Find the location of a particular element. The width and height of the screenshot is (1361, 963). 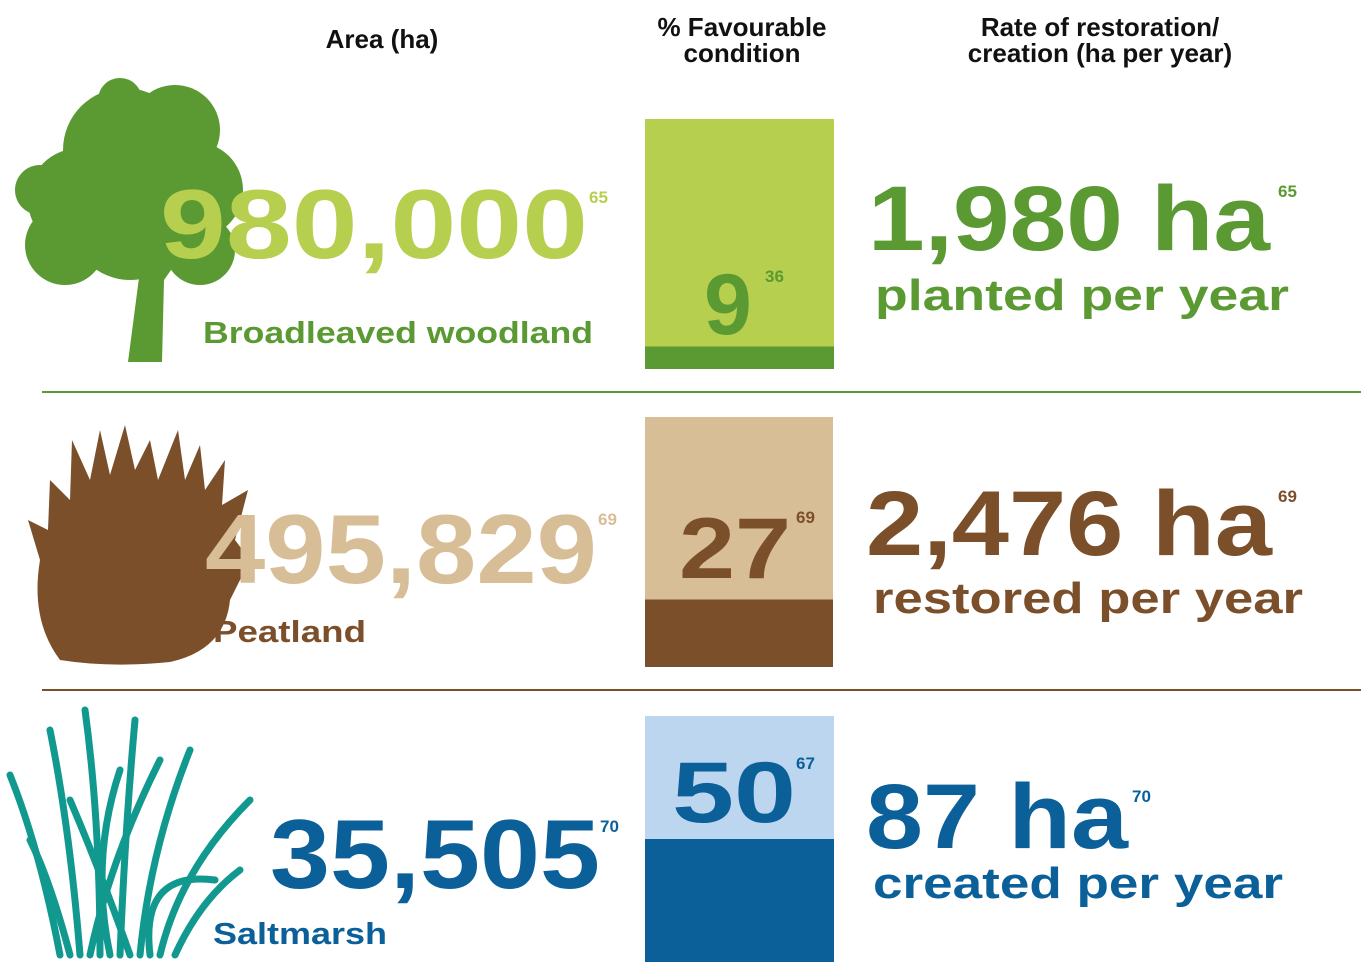

area-value: 980,000 is located at coordinates (374, 224).